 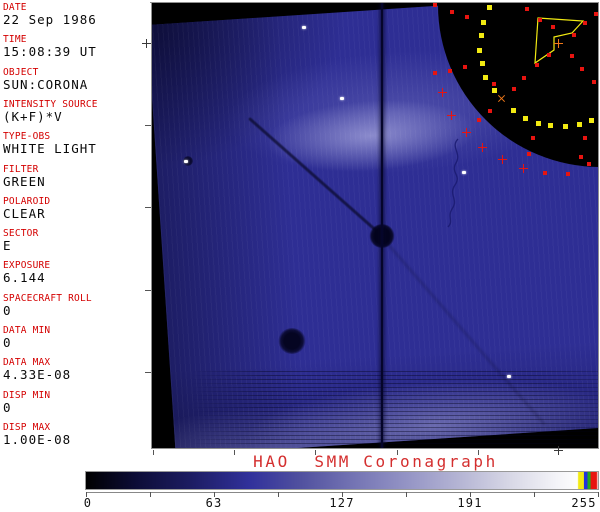 What do you see at coordinates (24, 213) in the screenshot?
I see `field-value: CLEAR` at bounding box center [24, 213].